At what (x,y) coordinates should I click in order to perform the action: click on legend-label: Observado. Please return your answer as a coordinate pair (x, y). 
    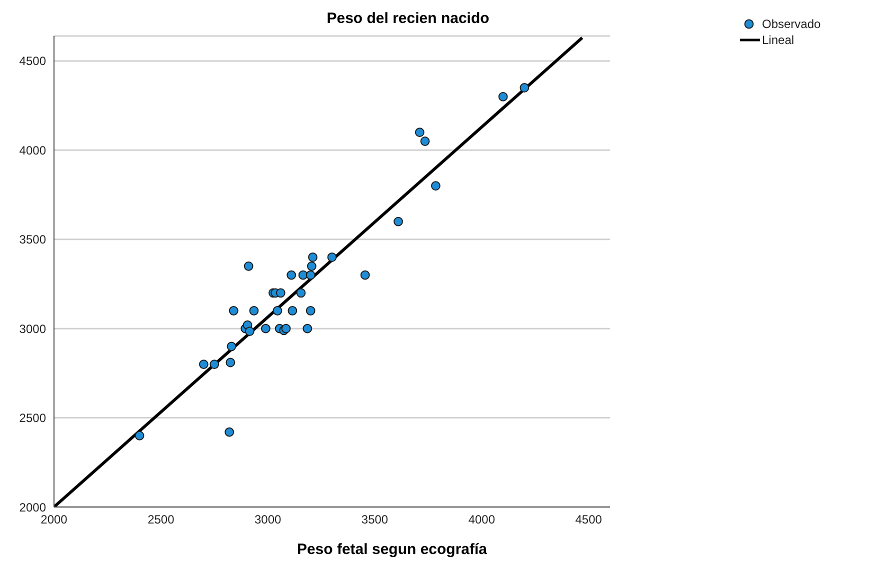
    Looking at the image, I should click on (791, 24).